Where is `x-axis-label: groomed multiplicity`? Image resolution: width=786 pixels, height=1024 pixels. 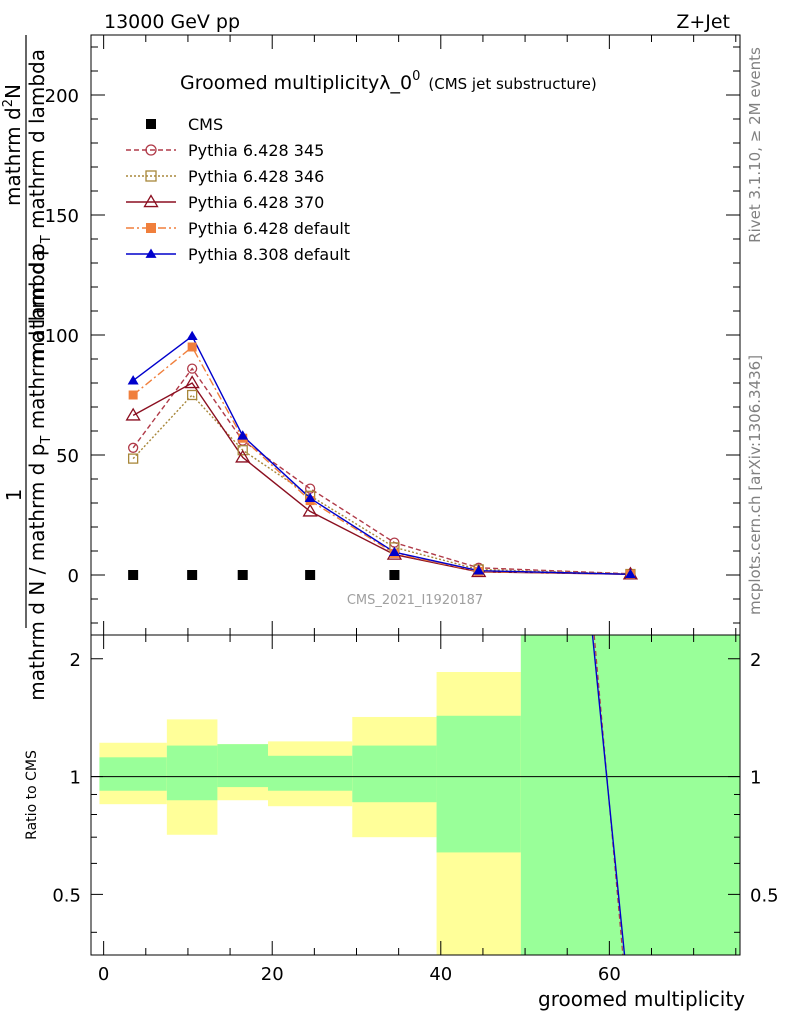 x-axis-label: groomed multiplicity is located at coordinates (641, 999).